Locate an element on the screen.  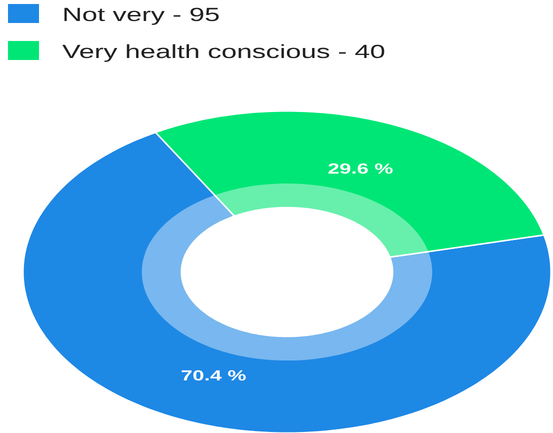
data-label: 70.4 % is located at coordinates (214, 375).